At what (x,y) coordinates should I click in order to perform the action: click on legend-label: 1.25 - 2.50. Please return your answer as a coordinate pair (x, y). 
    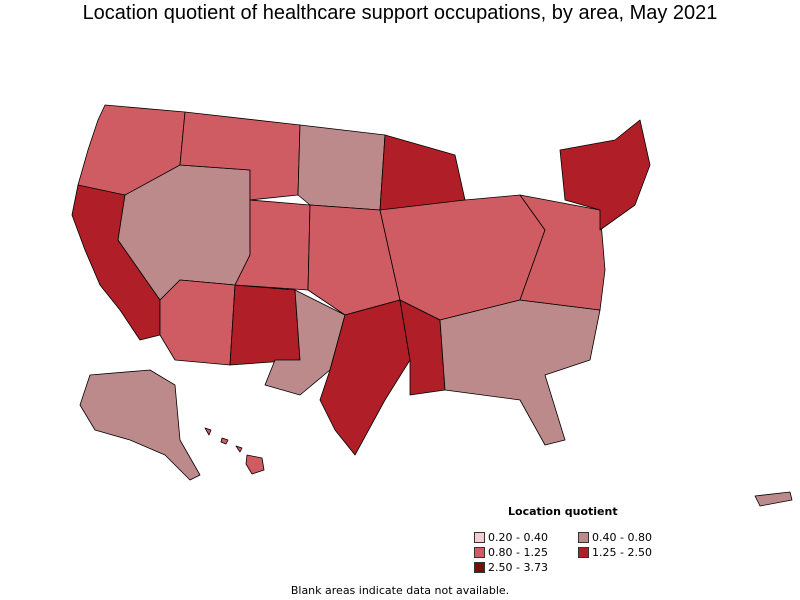
    Looking at the image, I should click on (622, 552).